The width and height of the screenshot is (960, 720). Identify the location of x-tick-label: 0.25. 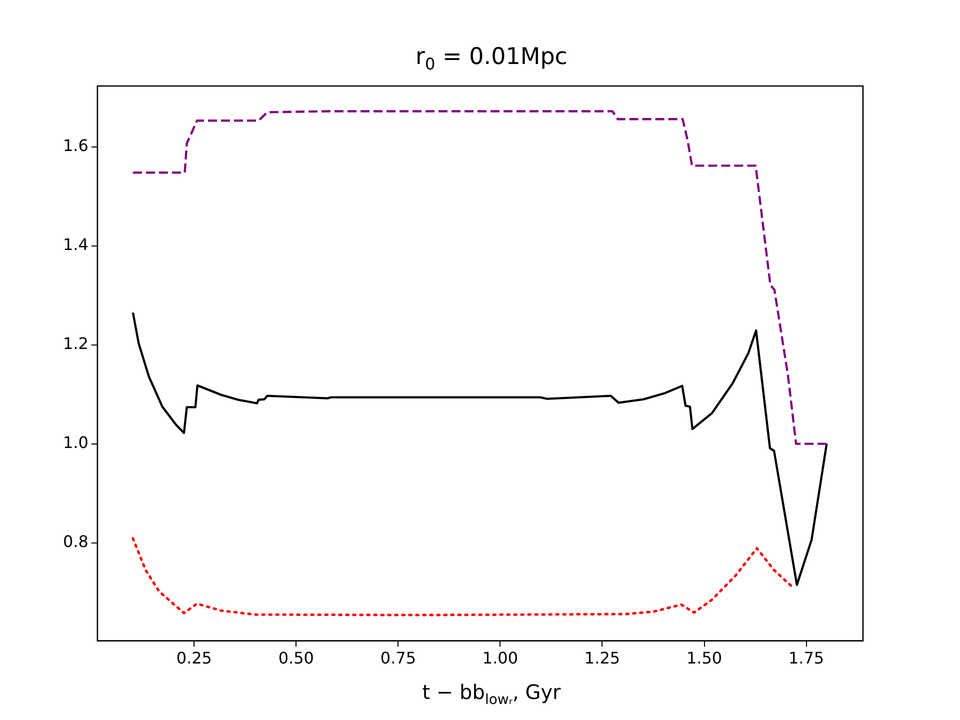
(194, 658).